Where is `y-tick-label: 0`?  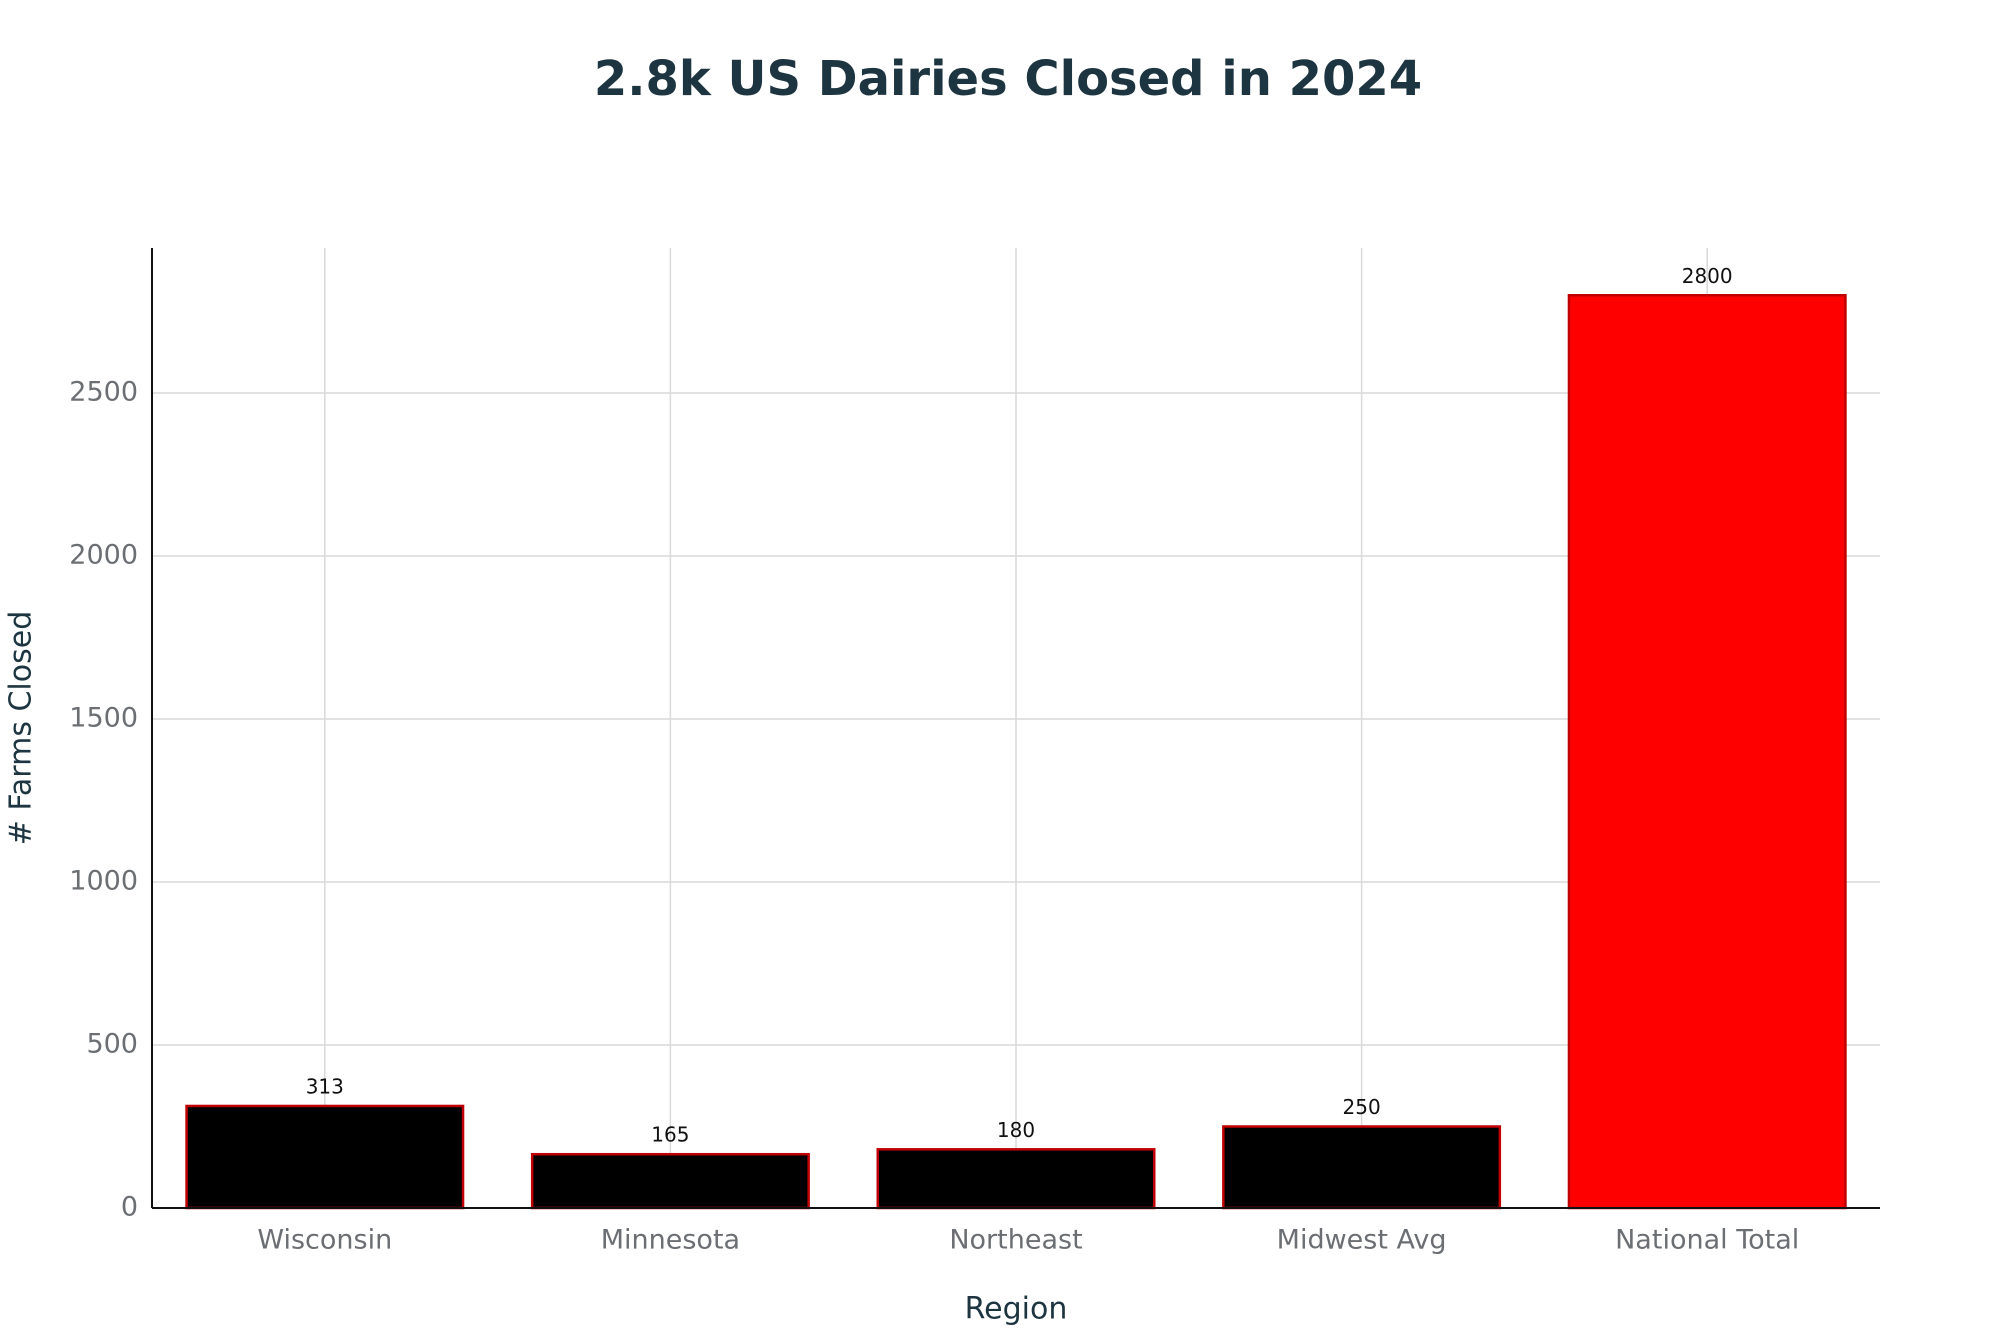 y-tick-label: 0 is located at coordinates (129, 1207).